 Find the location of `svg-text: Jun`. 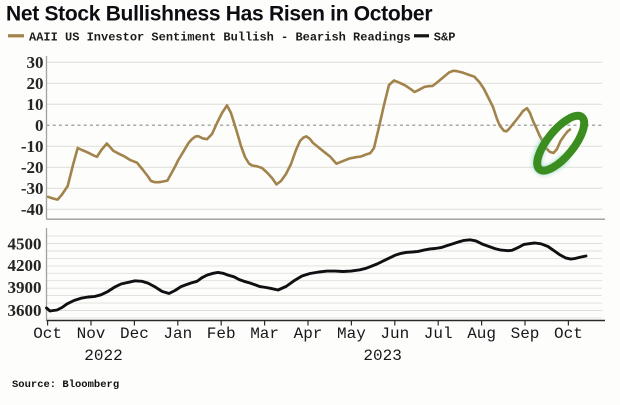

svg-text: Jun is located at coordinates (394, 334).